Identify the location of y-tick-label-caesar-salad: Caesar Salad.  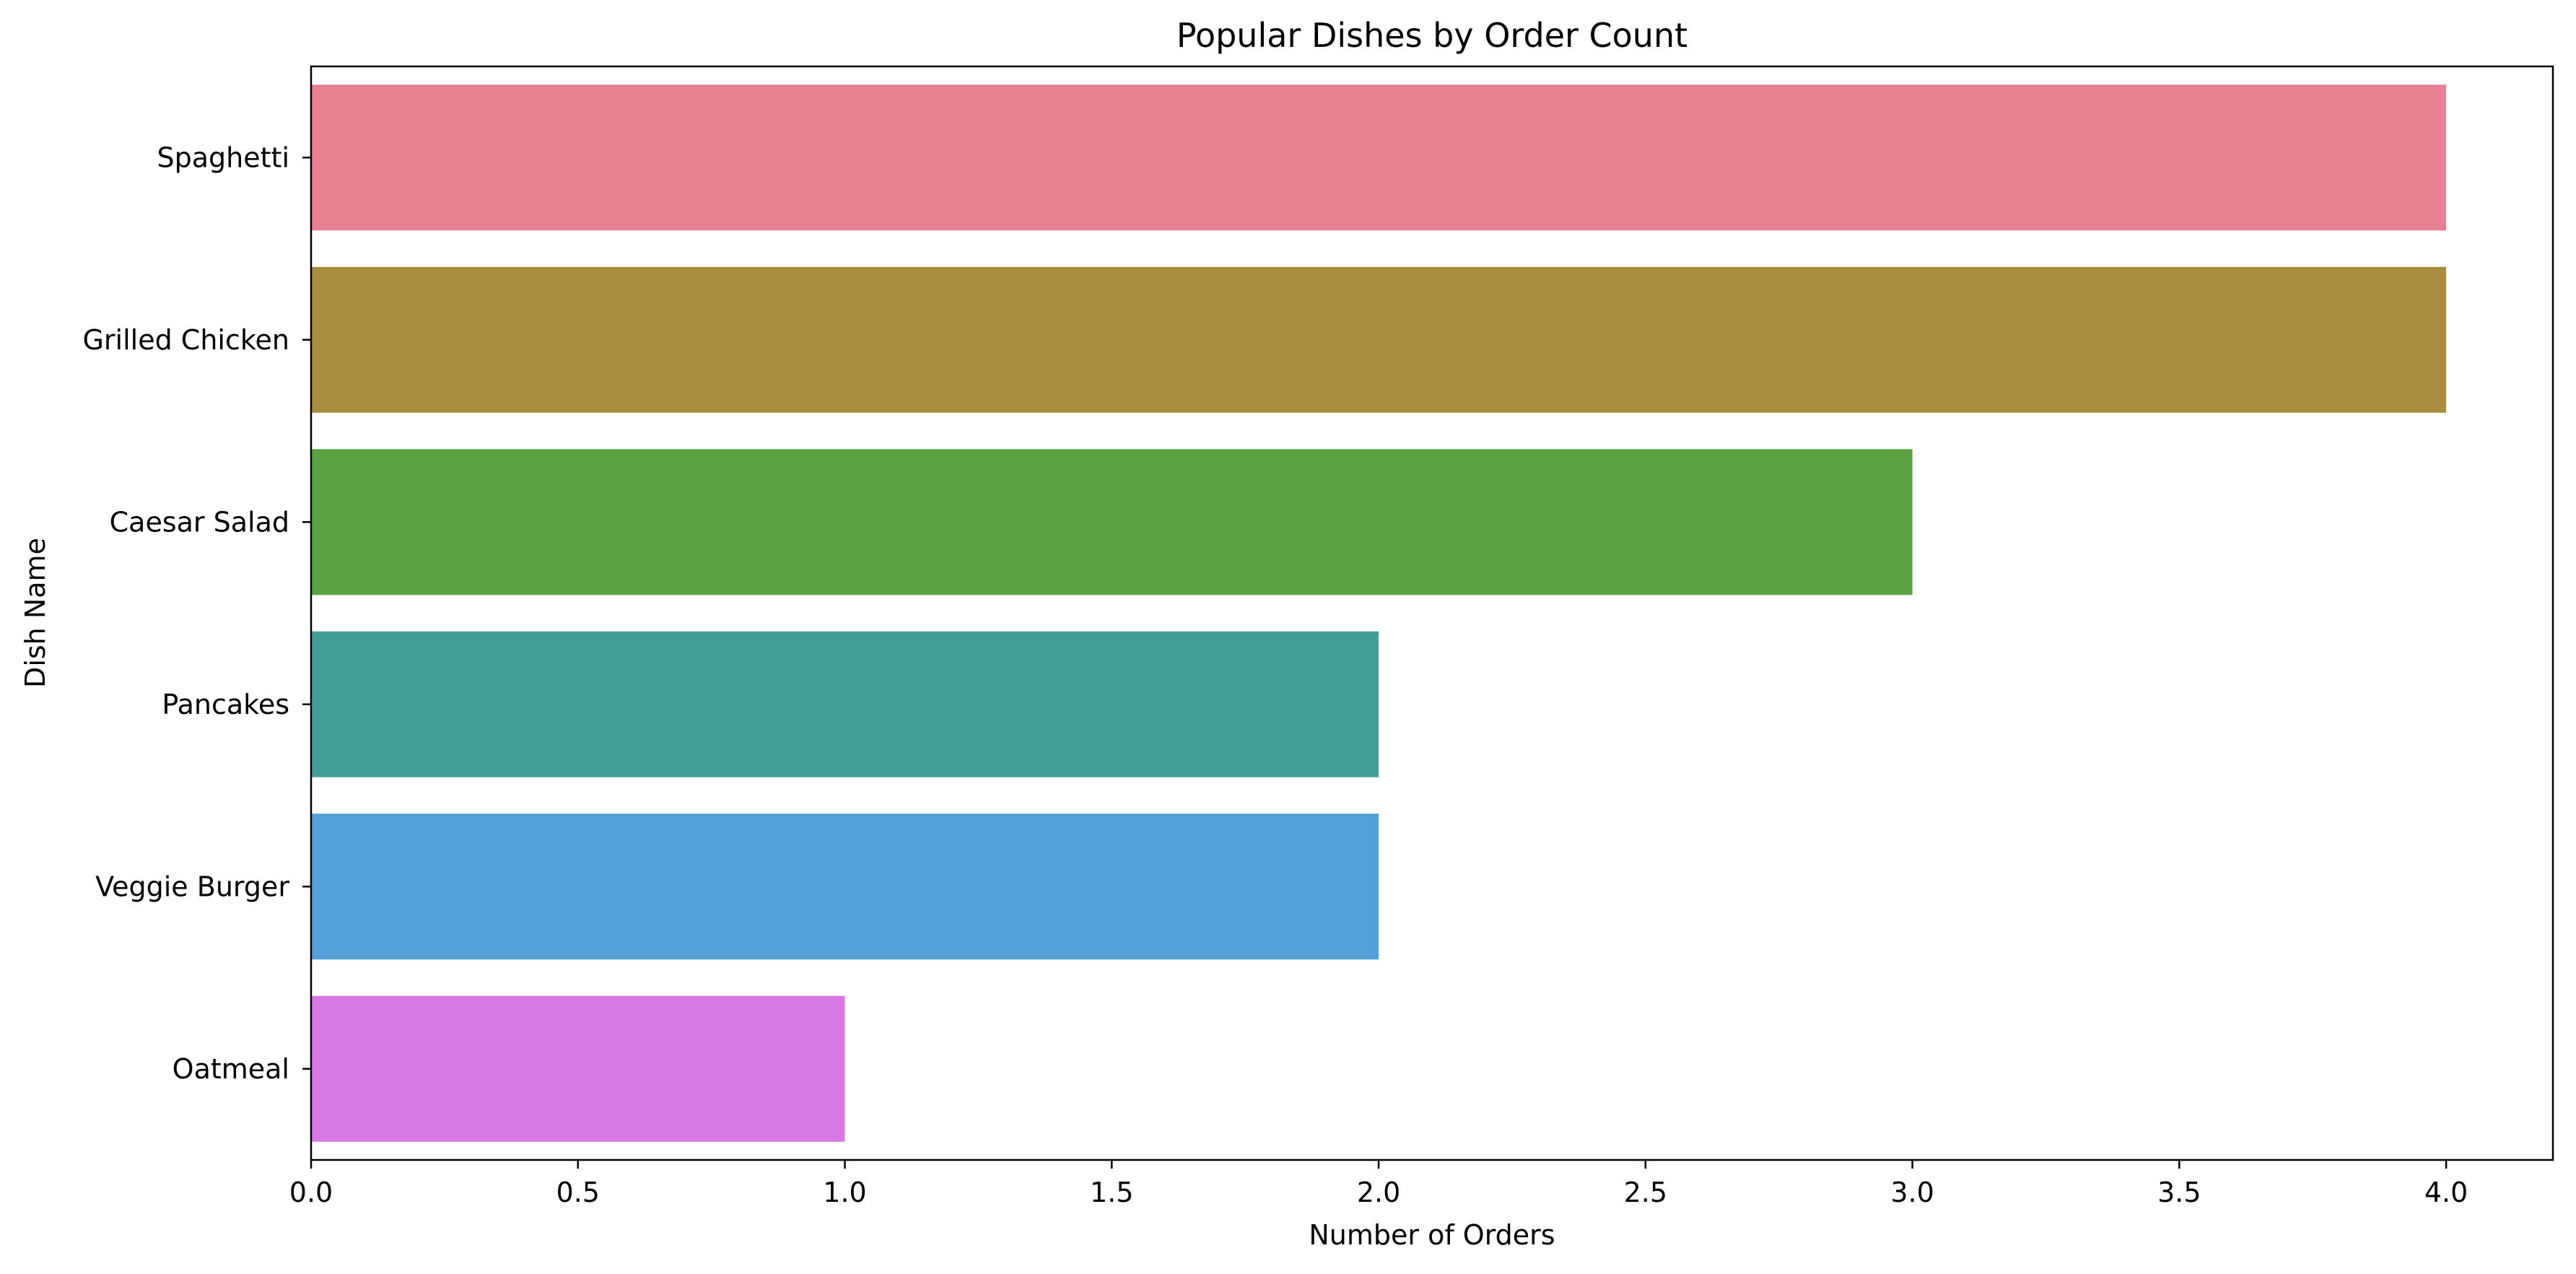
(199, 522).